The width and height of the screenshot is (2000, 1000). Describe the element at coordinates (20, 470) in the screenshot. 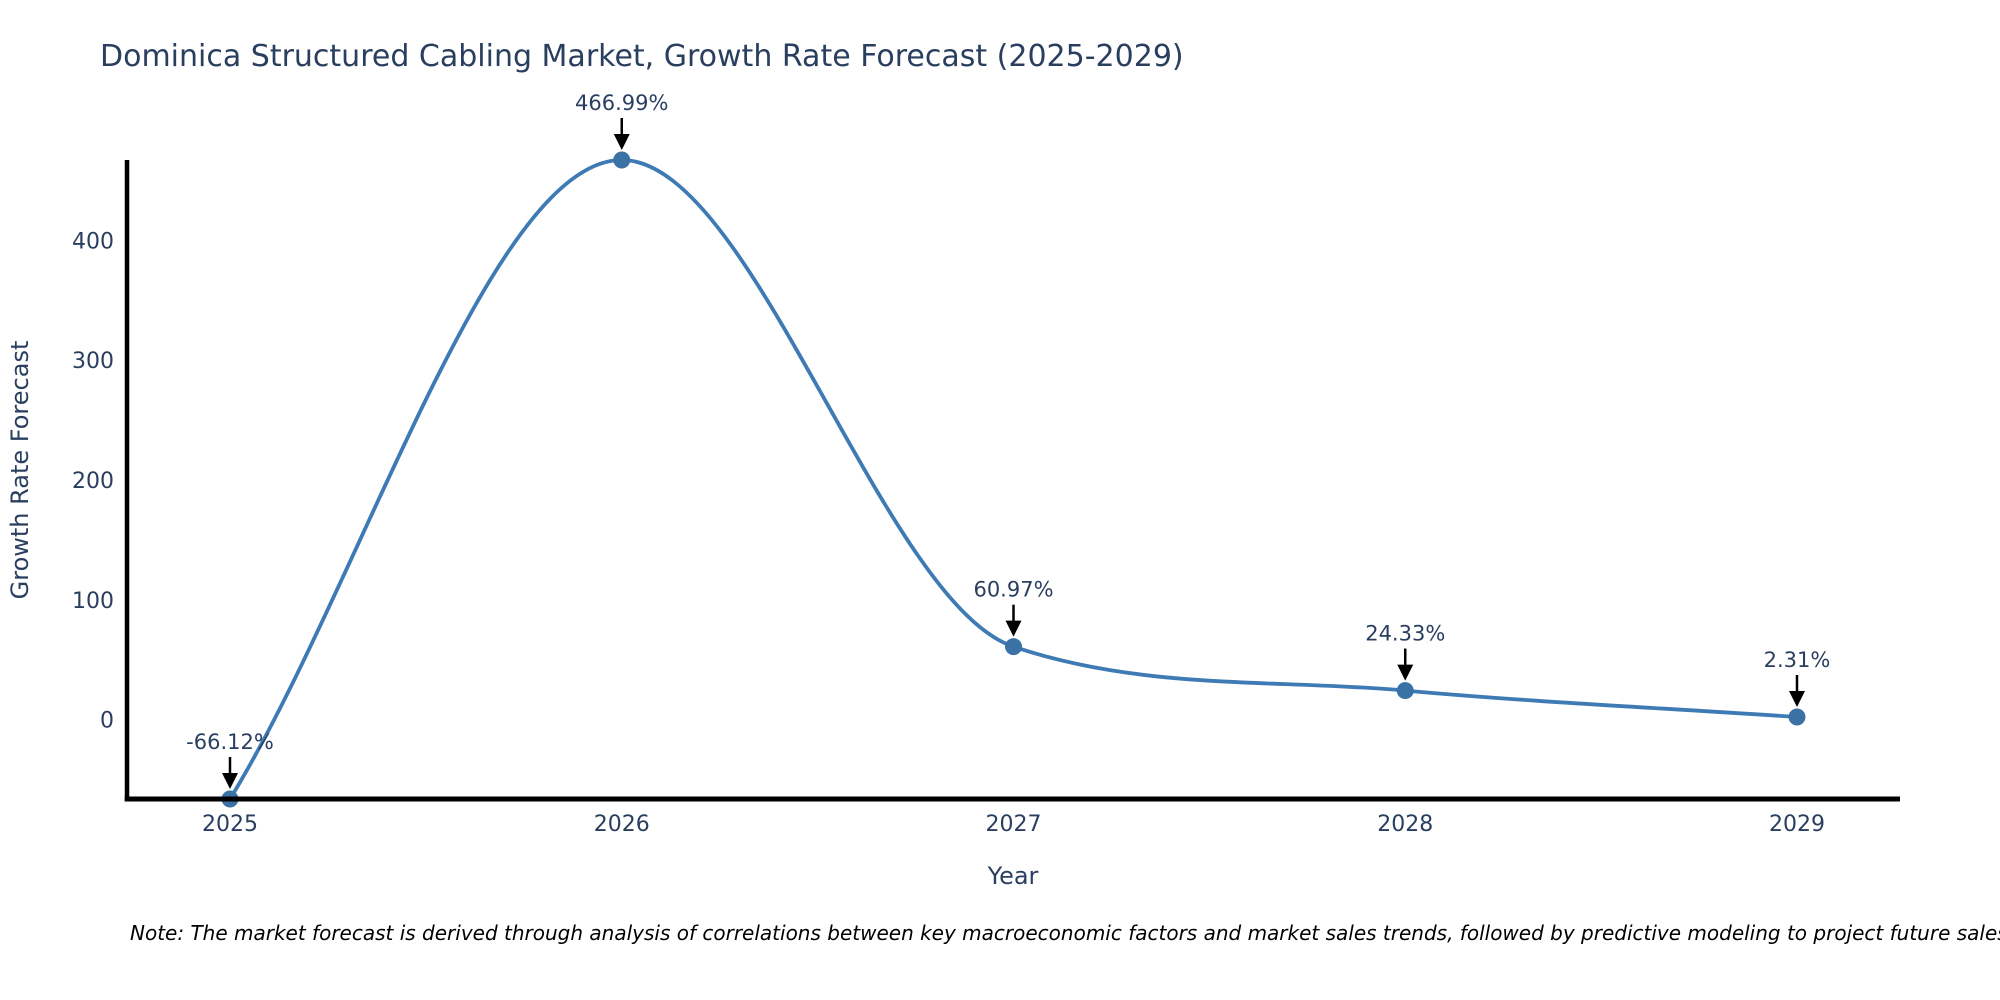

I see `y-axis-title: Growth Rate Forecast` at that location.